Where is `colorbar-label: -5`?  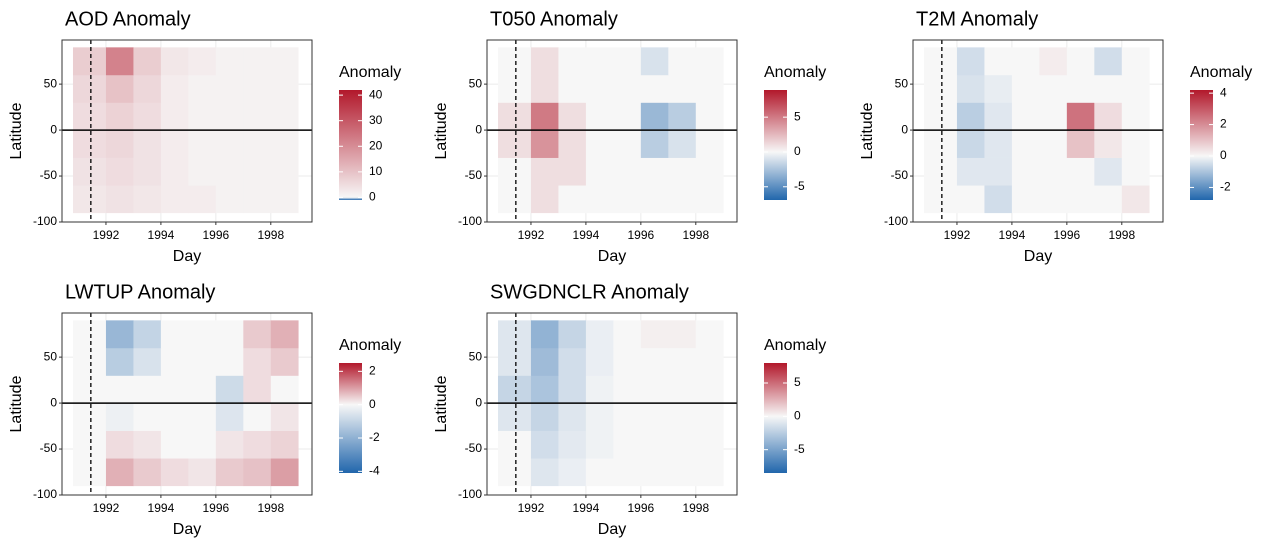
colorbar-label: -5 is located at coordinates (799, 449).